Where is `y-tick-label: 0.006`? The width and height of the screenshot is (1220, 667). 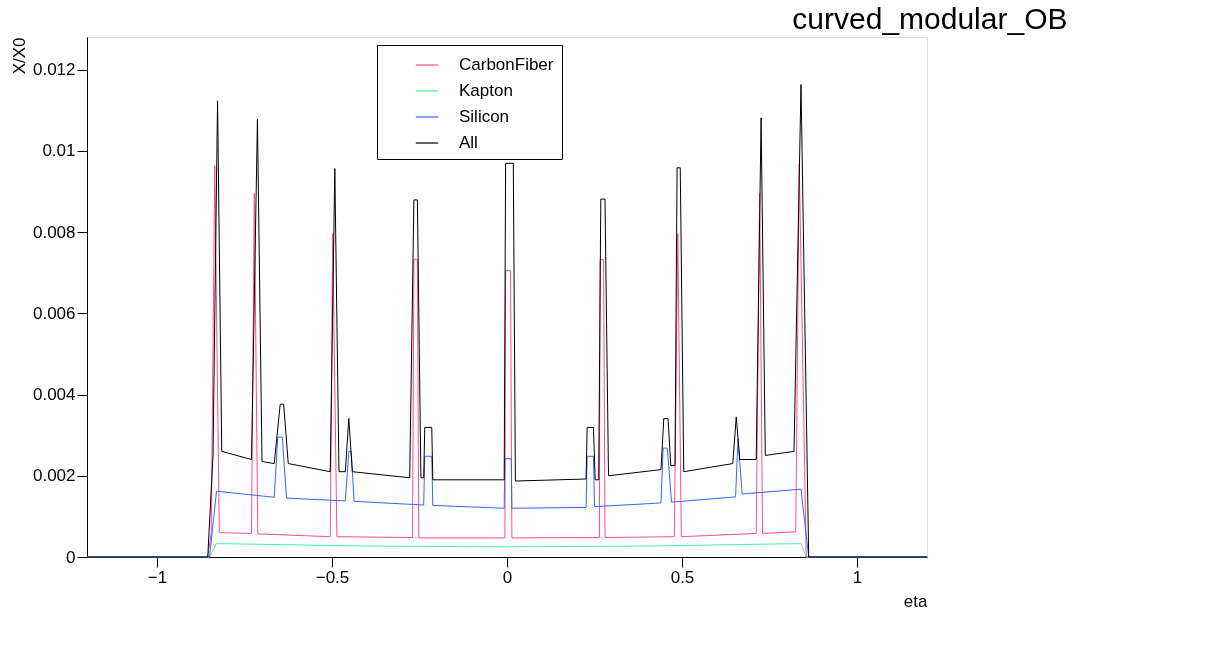 y-tick-label: 0.006 is located at coordinates (54, 313).